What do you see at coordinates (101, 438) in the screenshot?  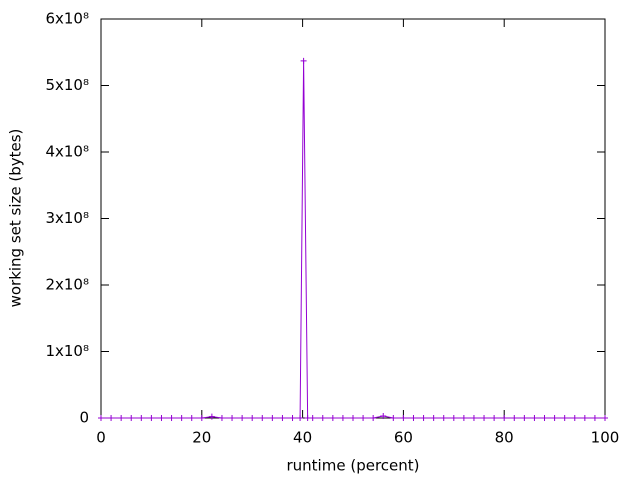 I see `x-tick-label: 0` at bounding box center [101, 438].